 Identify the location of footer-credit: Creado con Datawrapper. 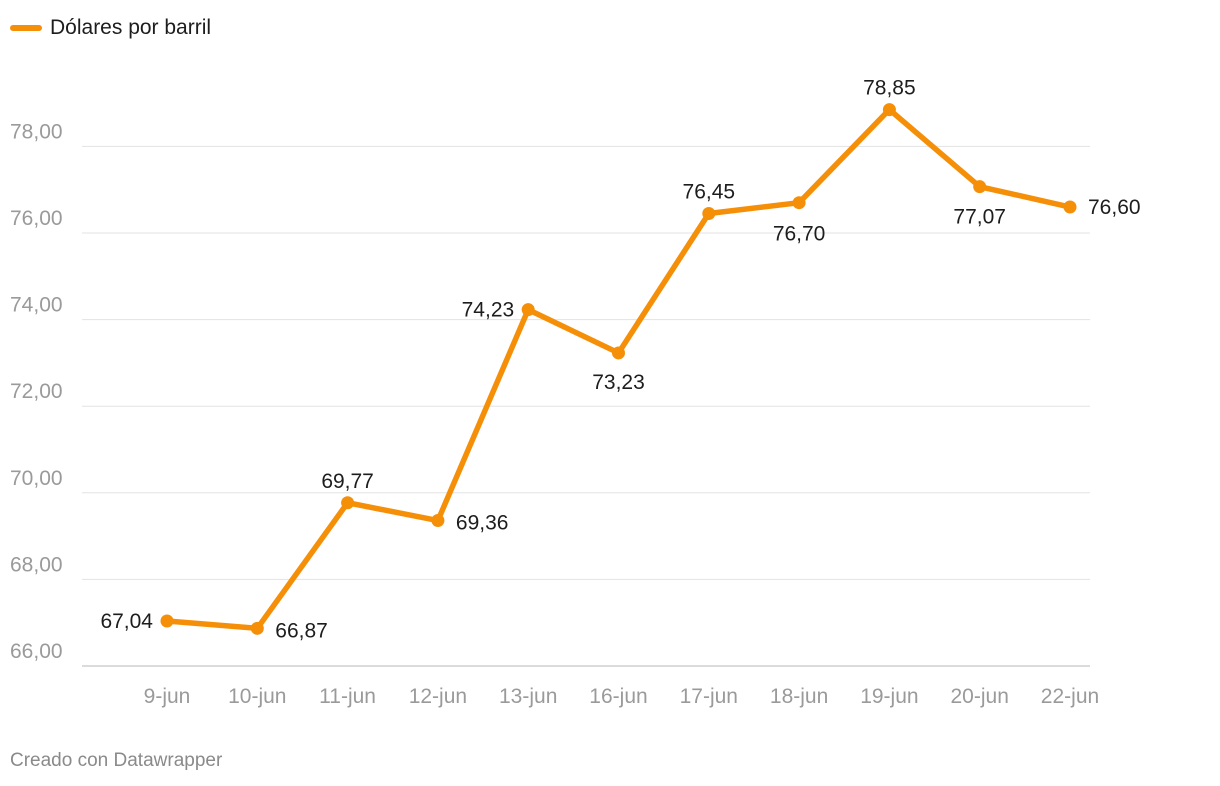
(116, 760).